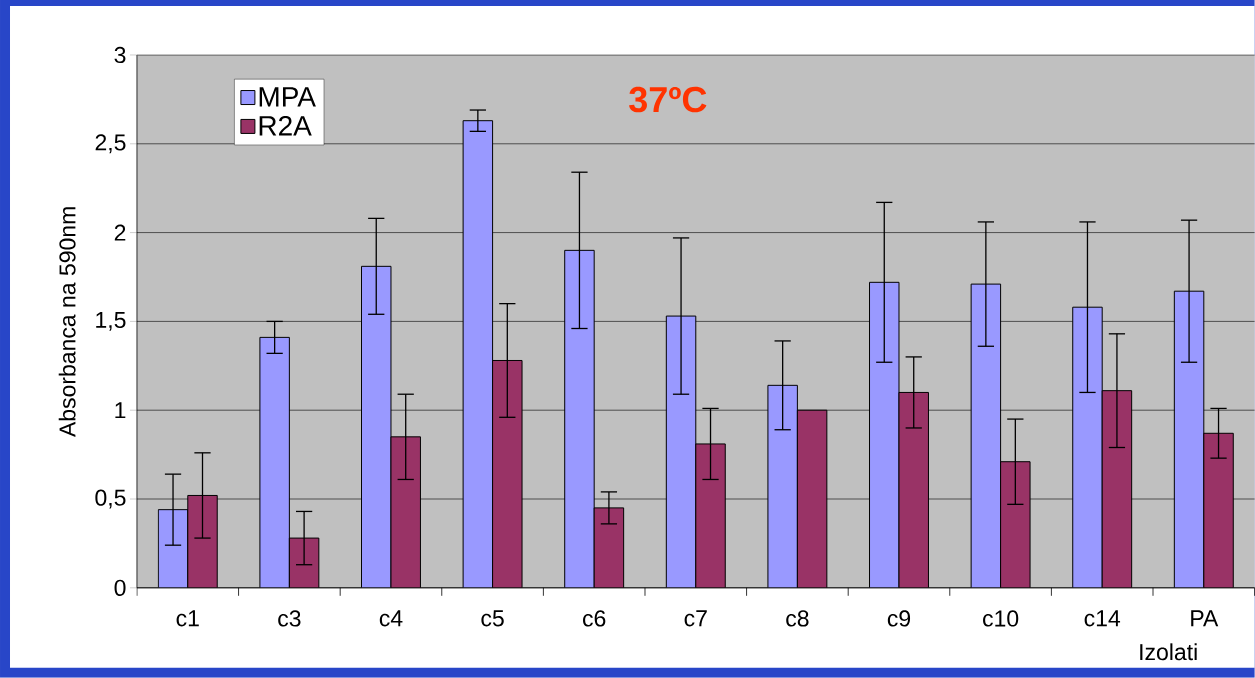 The height and width of the screenshot is (678, 1255). I want to click on y-axis-title: Absorbanca na 590nm, so click(67, 322).